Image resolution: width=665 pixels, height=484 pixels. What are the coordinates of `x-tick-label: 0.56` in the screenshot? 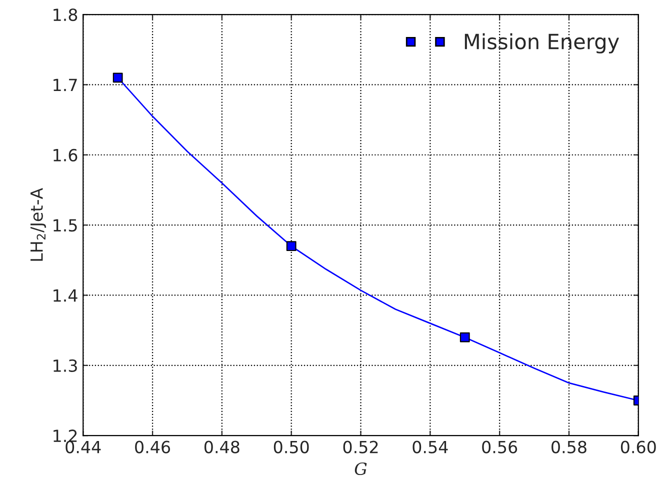 It's located at (500, 447).